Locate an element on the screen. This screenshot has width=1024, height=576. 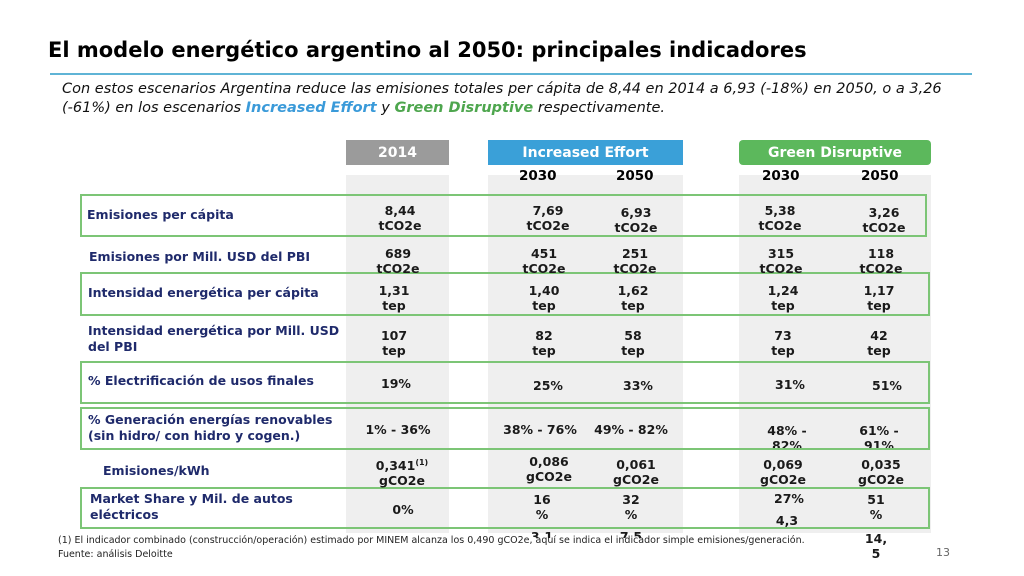
header-increased-effort: Increased Effort is located at coordinates (585, 152).